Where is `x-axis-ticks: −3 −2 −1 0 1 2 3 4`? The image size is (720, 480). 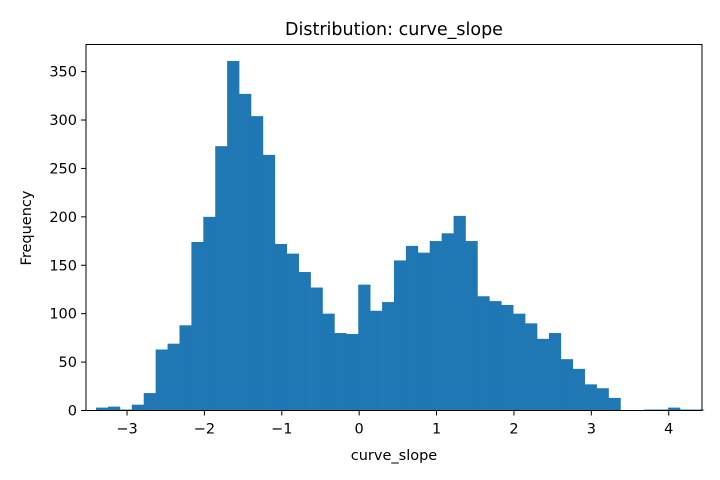
x-axis-ticks: −3 −2 −1 0 1 2 3 4 is located at coordinates (394, 424).